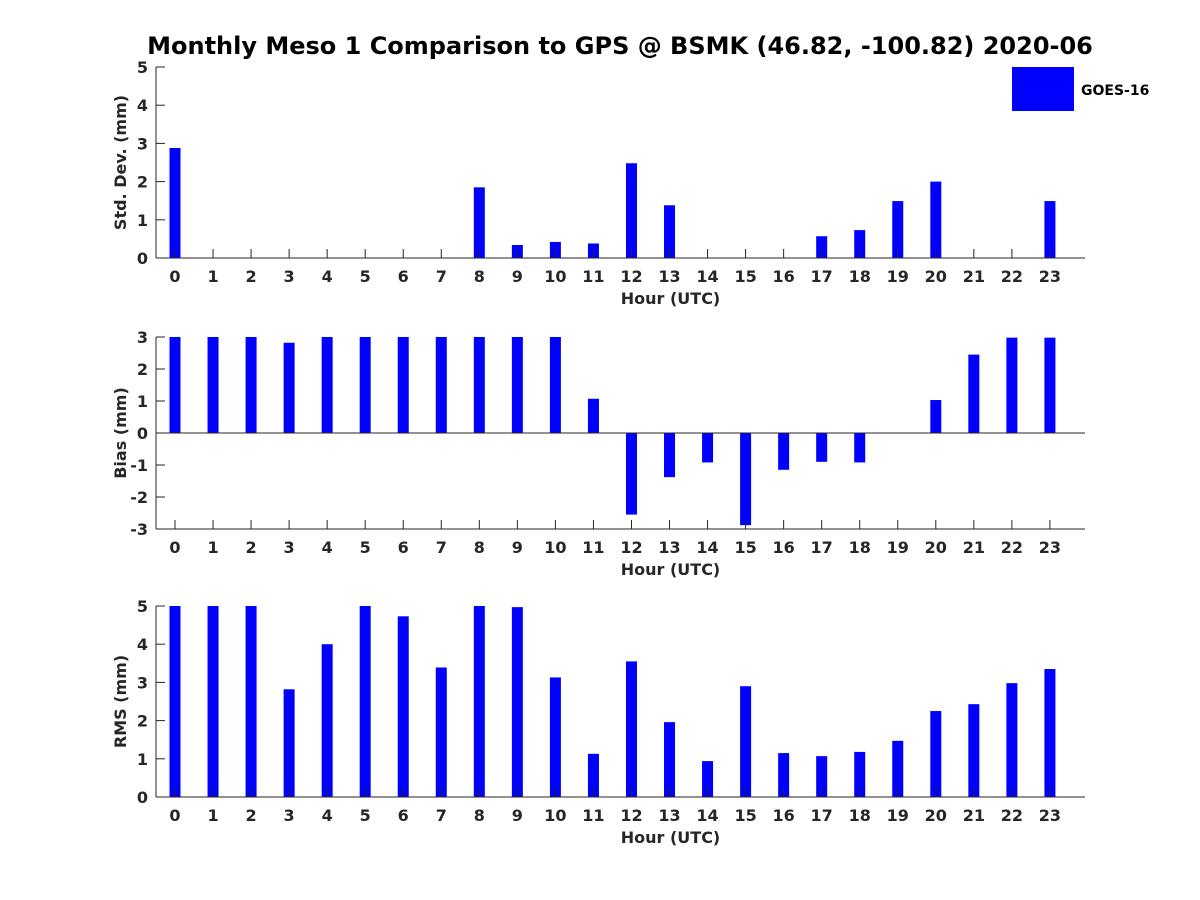  I want to click on rms-x-tick-label-12: 12, so click(631, 815).